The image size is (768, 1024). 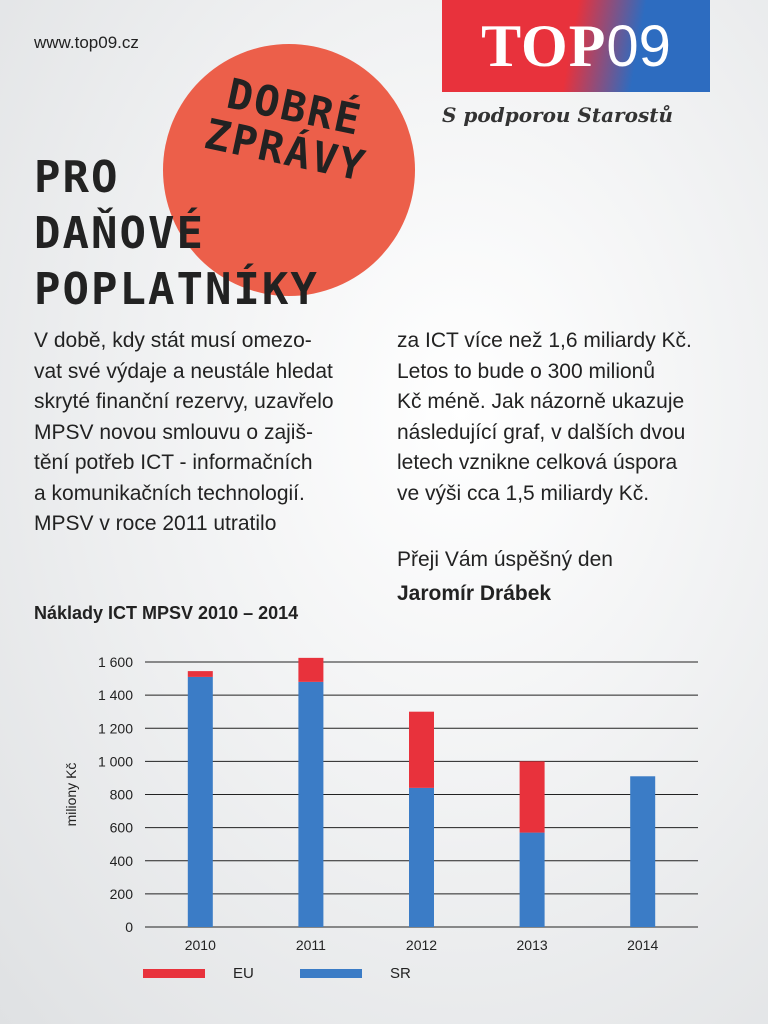 I want to click on bar-eu-2010, so click(x=200, y=674).